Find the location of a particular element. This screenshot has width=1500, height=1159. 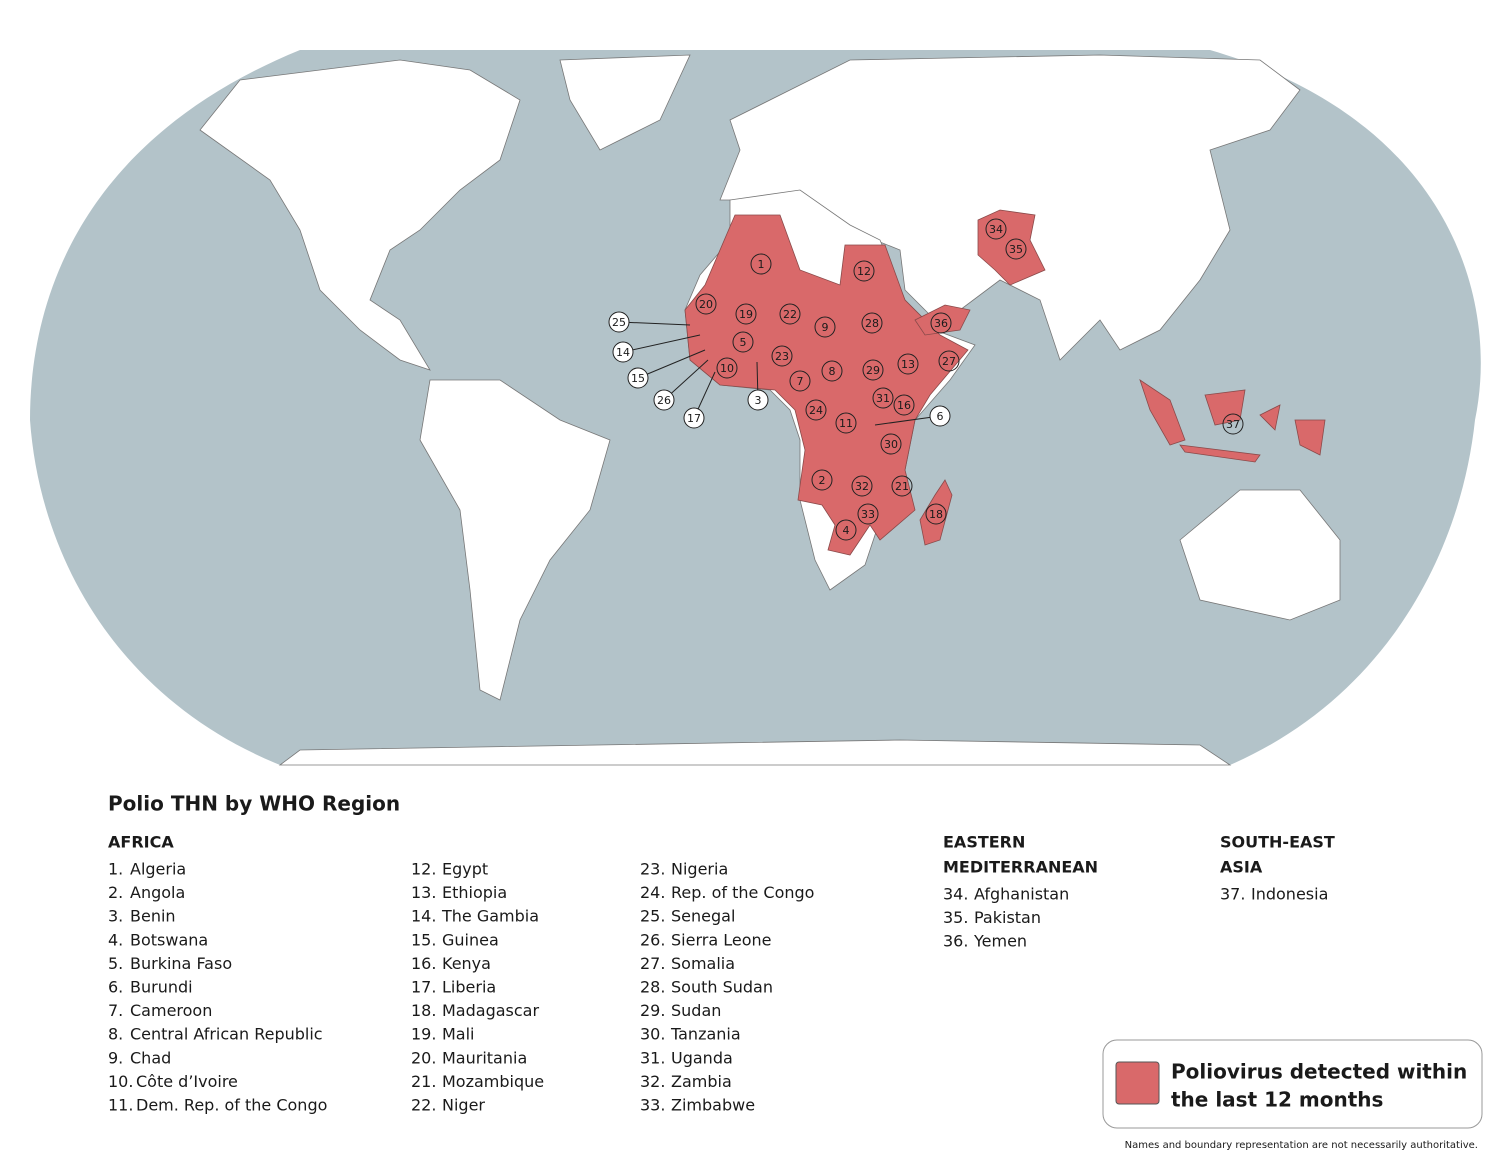

country-name: Senegal is located at coordinates (703, 916).